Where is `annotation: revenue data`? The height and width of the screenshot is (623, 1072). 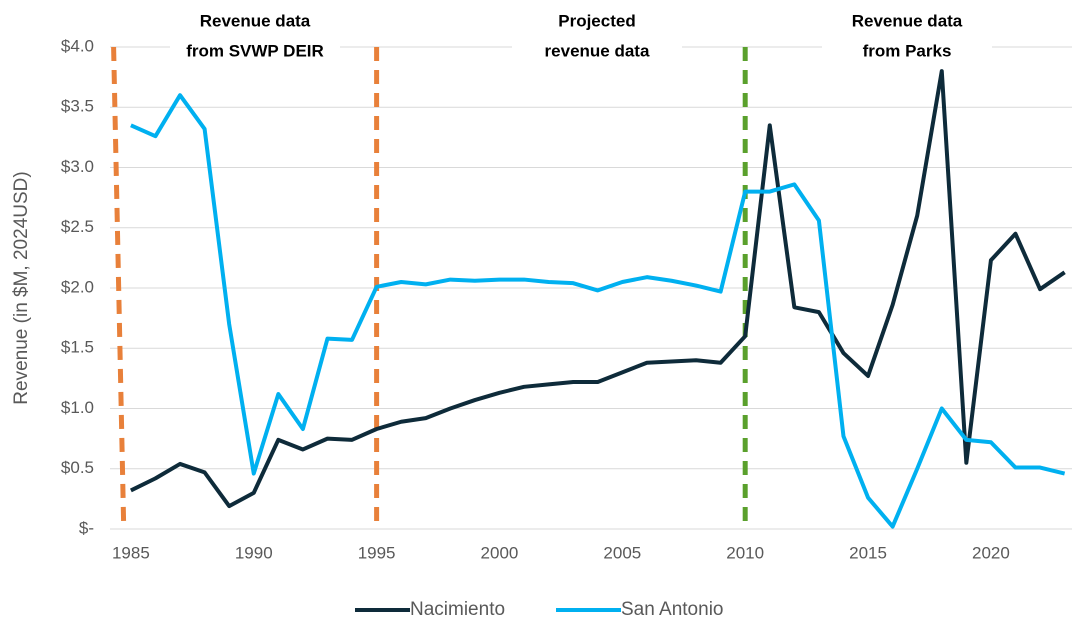
annotation: revenue data is located at coordinates (597, 50).